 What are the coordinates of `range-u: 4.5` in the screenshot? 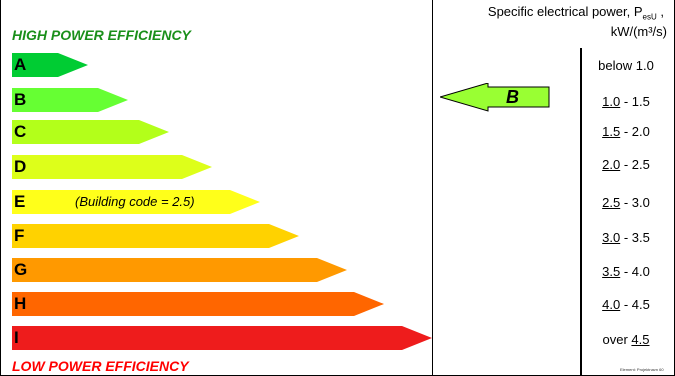 It's located at (640, 339).